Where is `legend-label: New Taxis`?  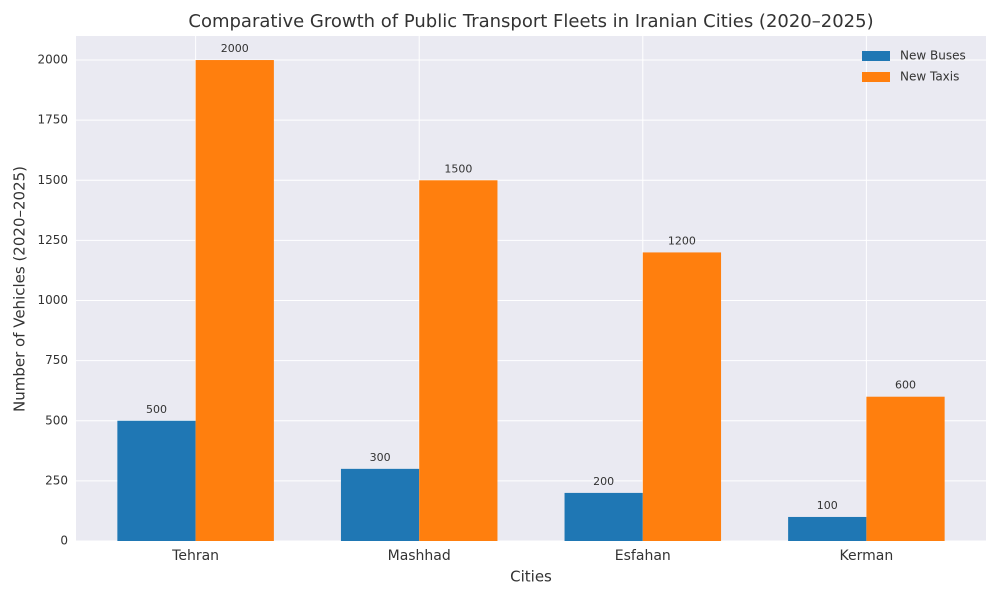
legend-label: New Taxis is located at coordinates (929, 77).